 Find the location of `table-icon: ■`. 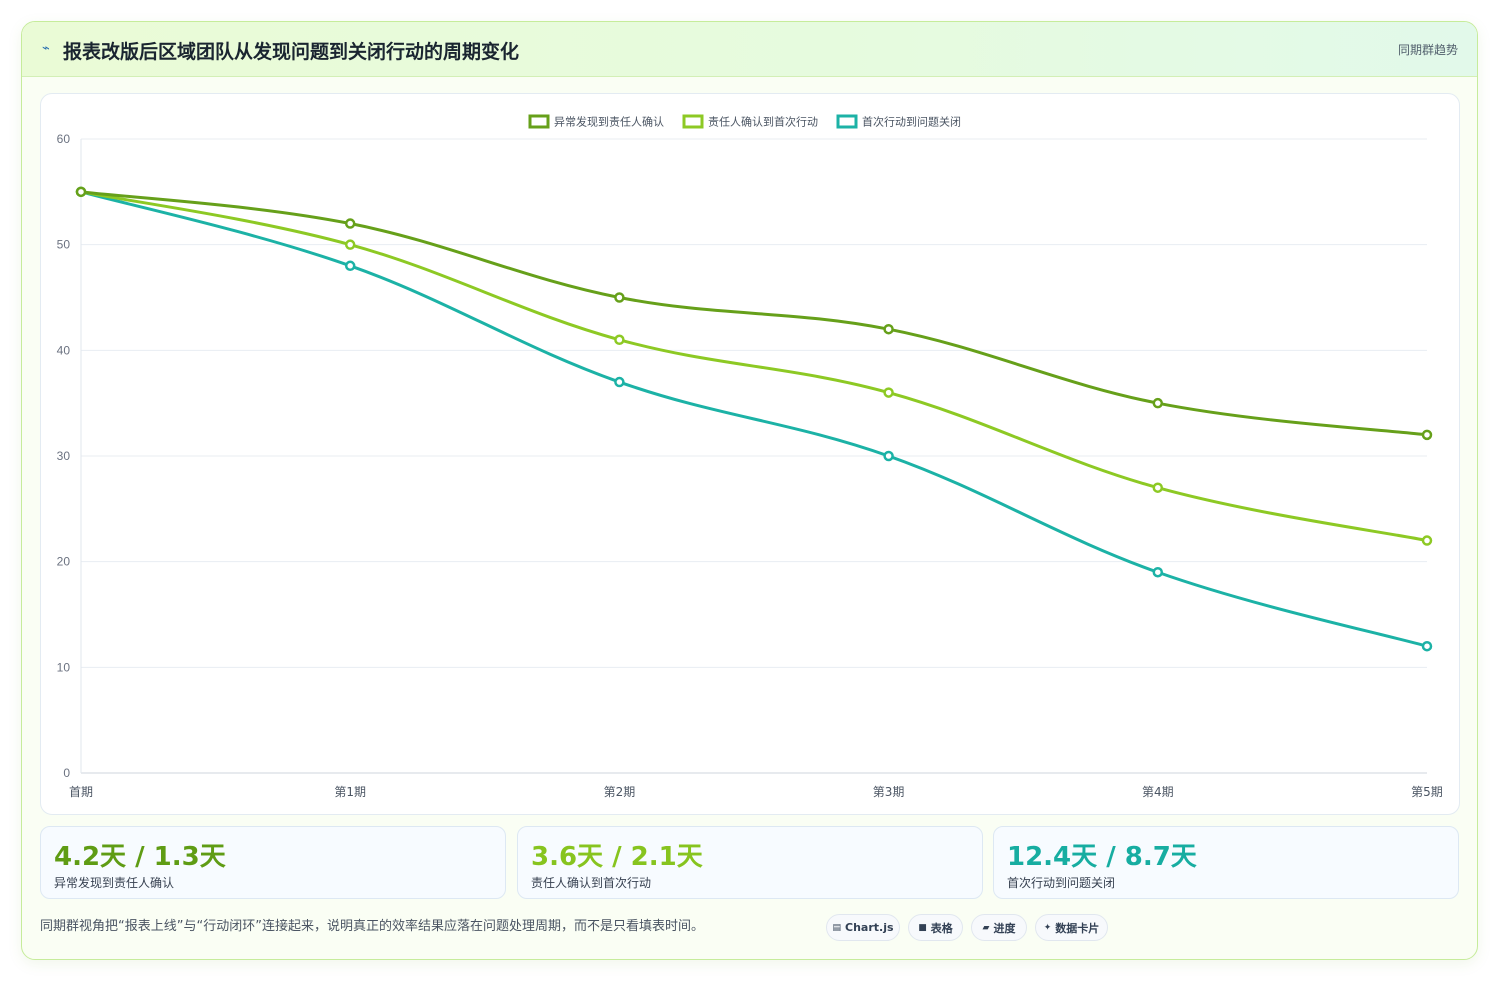

table-icon: ■ is located at coordinates (922, 927).